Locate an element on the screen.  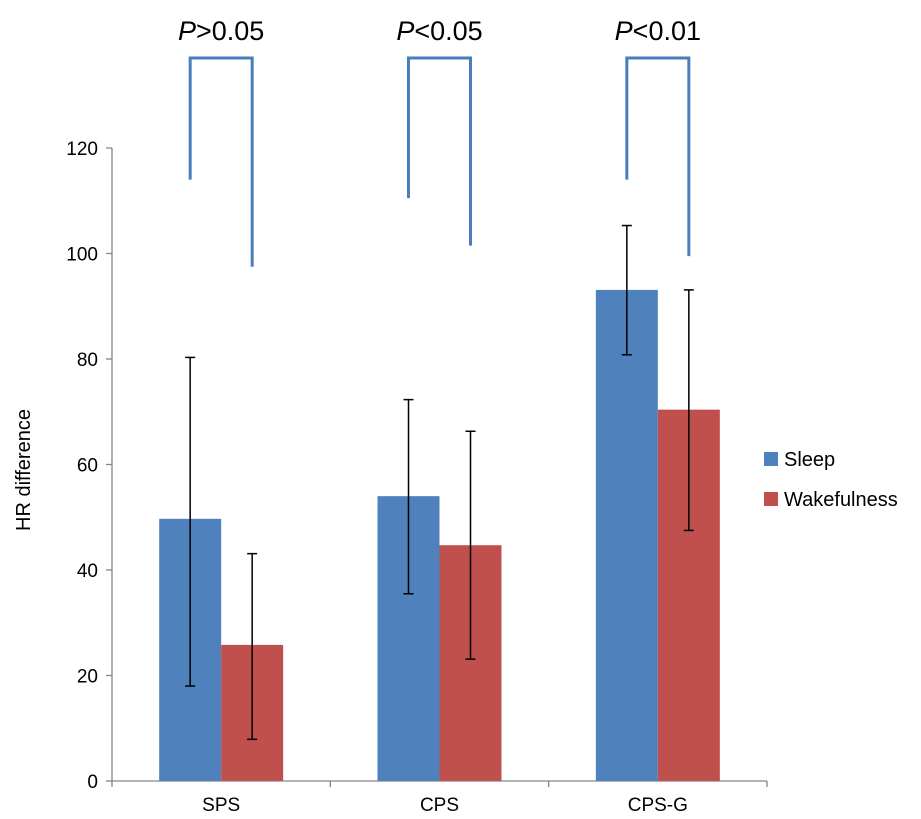
y-tick-label: 120 is located at coordinates (82, 149).